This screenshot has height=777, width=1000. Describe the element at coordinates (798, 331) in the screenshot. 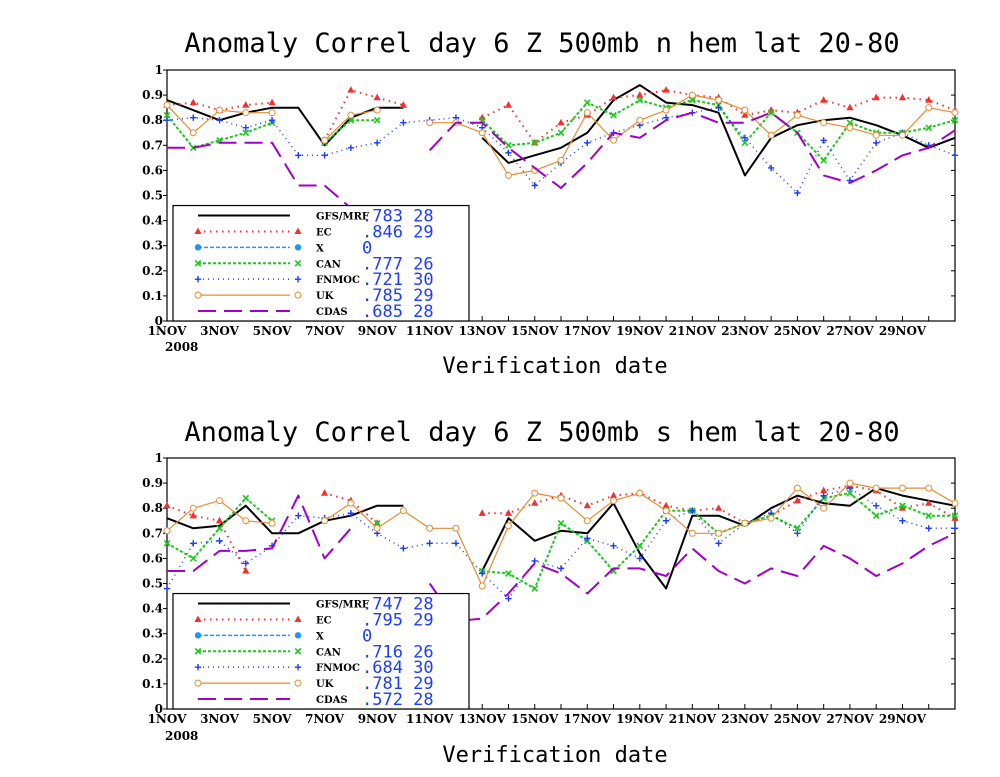

I see `x-tick-label: 25NOV` at that location.